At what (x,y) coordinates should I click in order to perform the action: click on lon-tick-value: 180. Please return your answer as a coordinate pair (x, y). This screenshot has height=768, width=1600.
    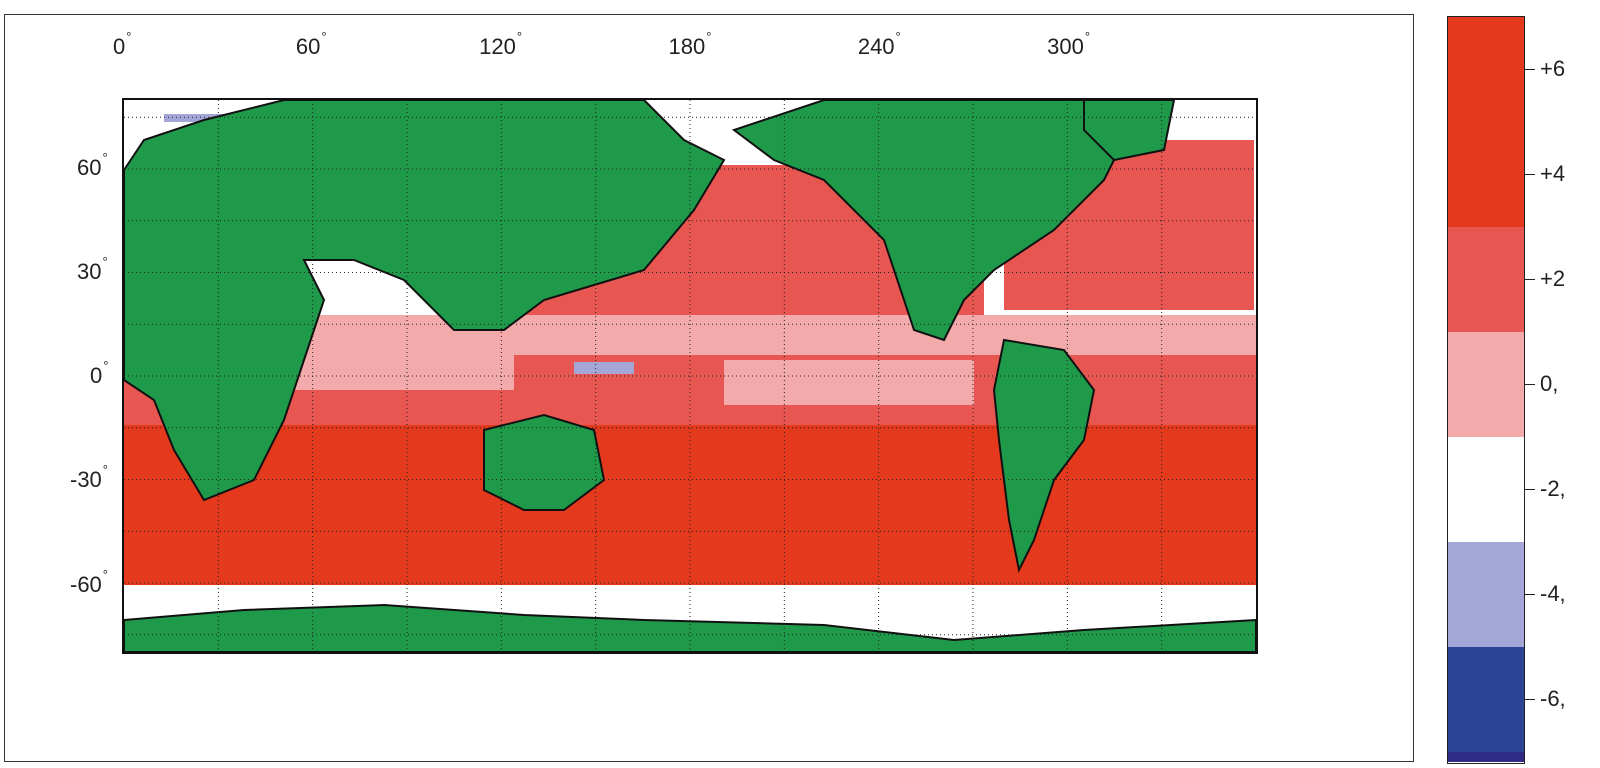
    Looking at the image, I should click on (687, 46).